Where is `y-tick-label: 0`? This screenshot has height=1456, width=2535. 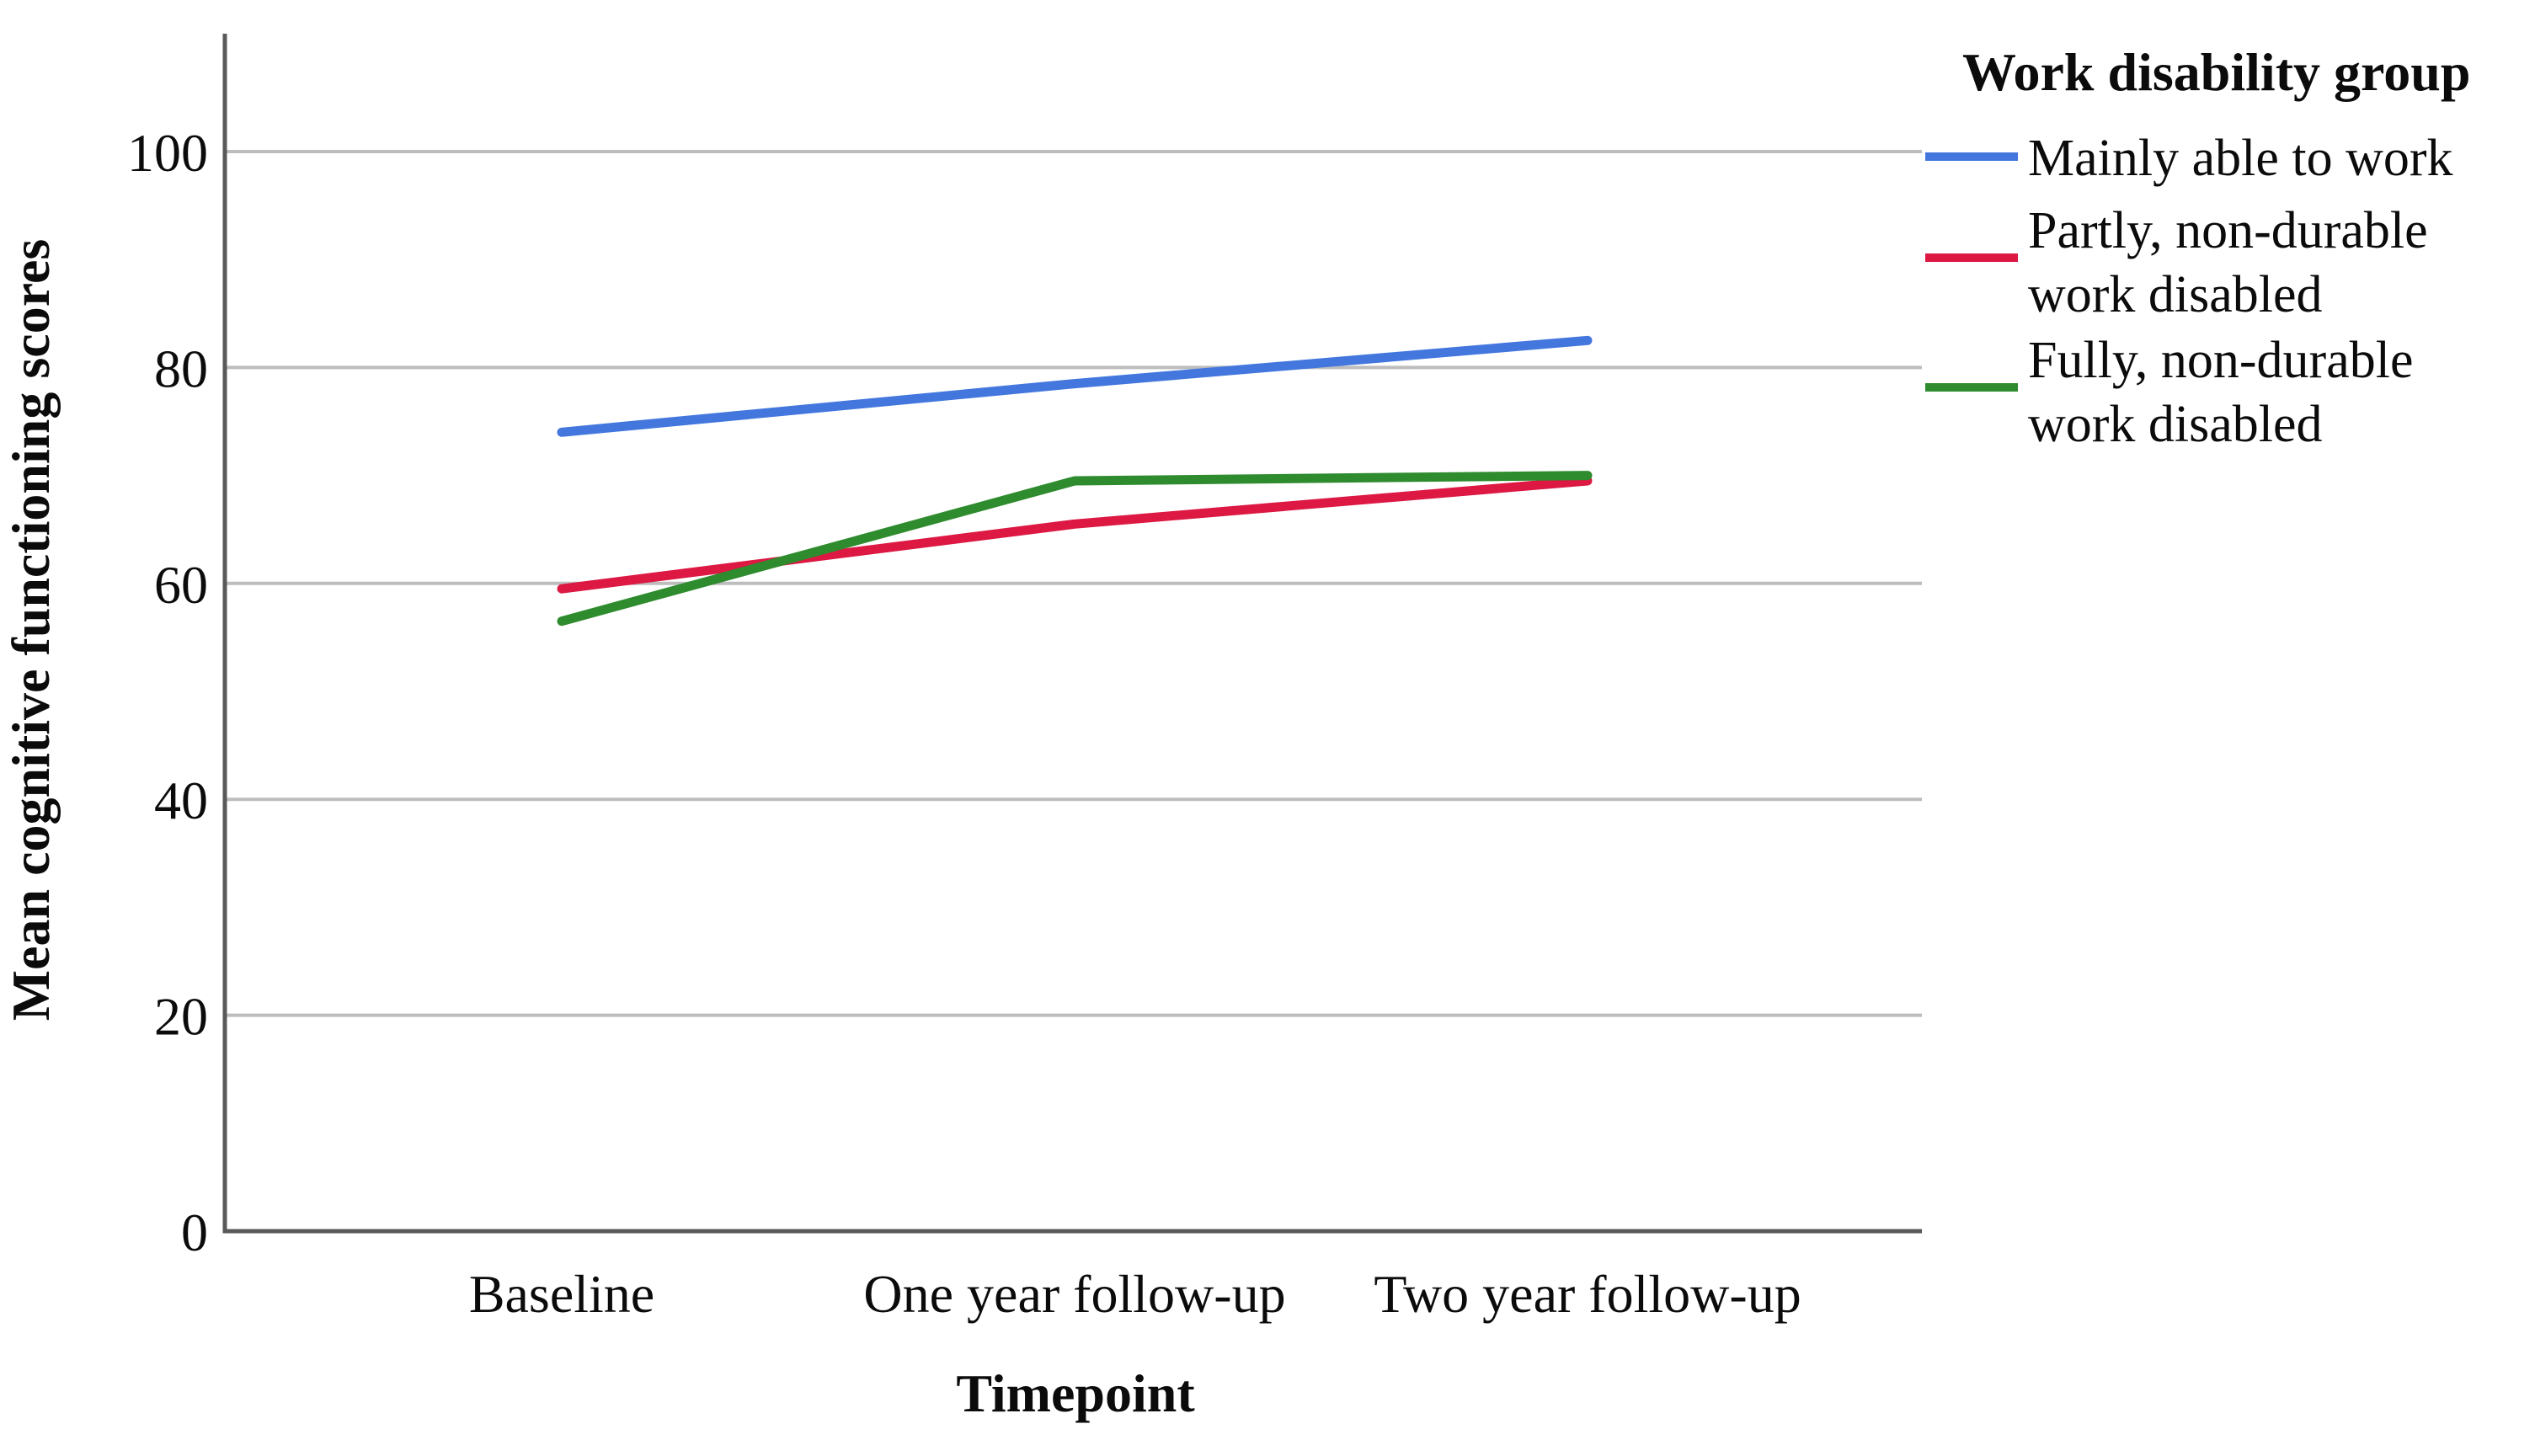 y-tick-label: 0 is located at coordinates (195, 1232).